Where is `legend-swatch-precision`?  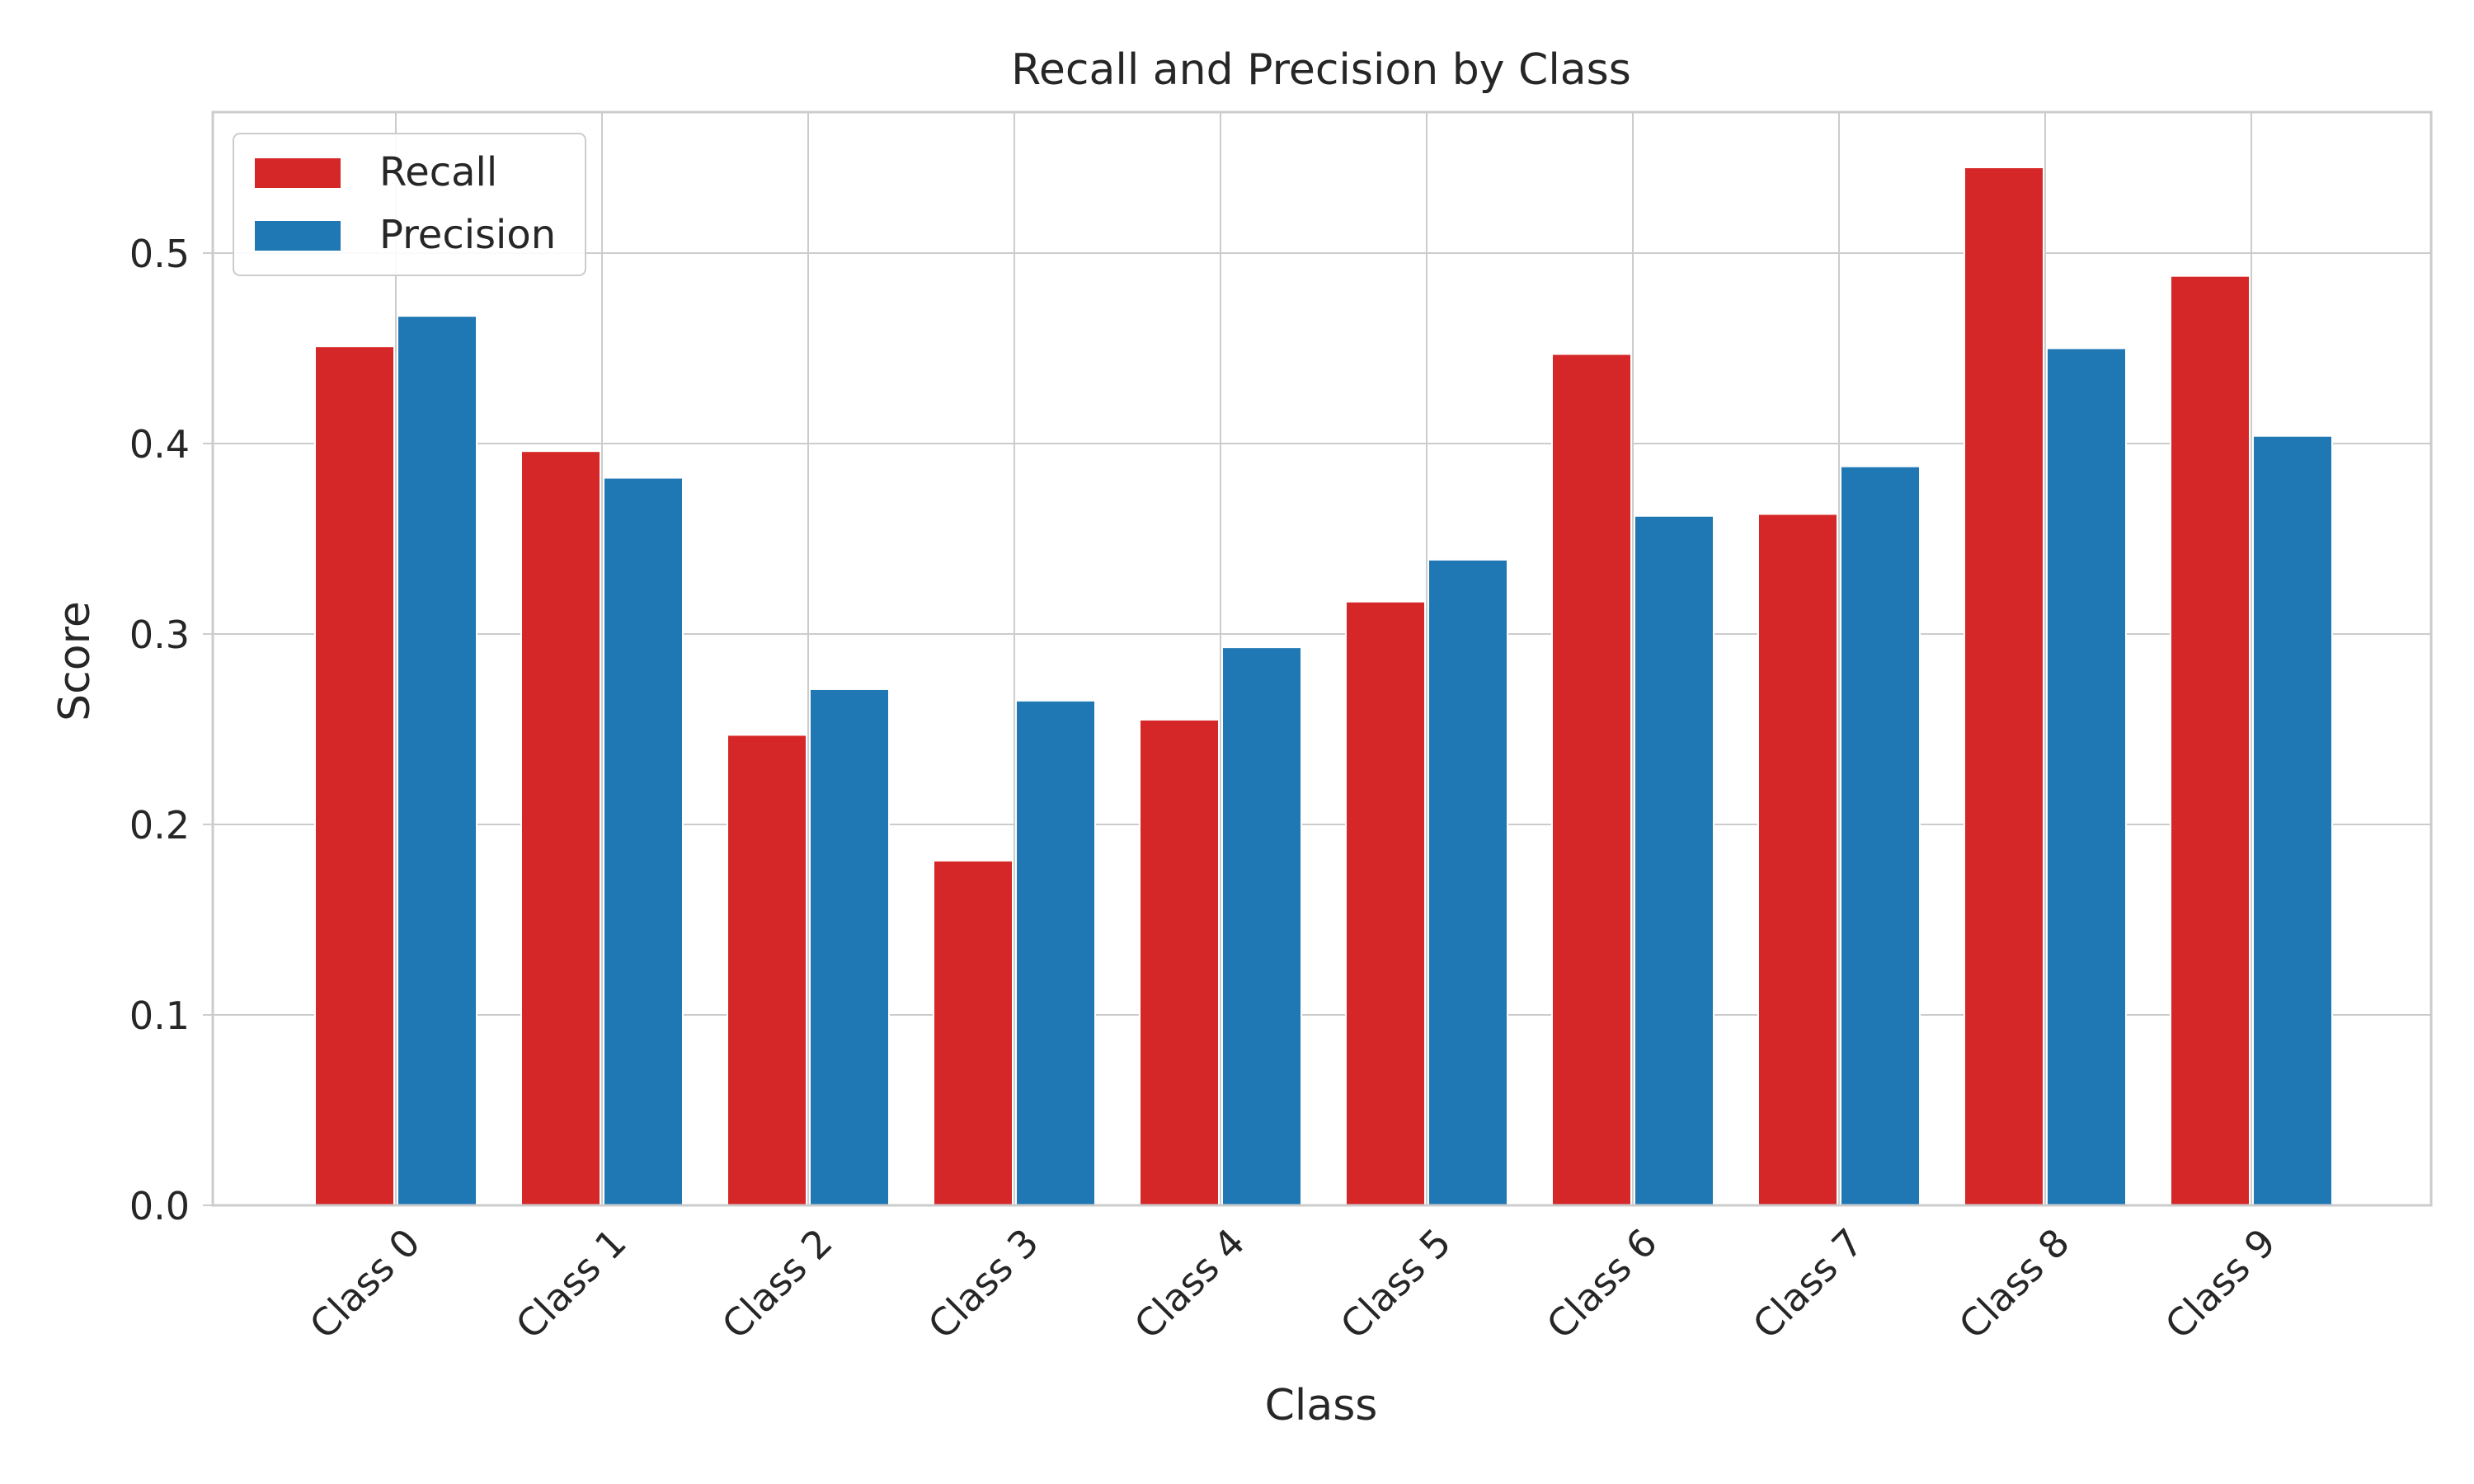 legend-swatch-precision is located at coordinates (298, 236).